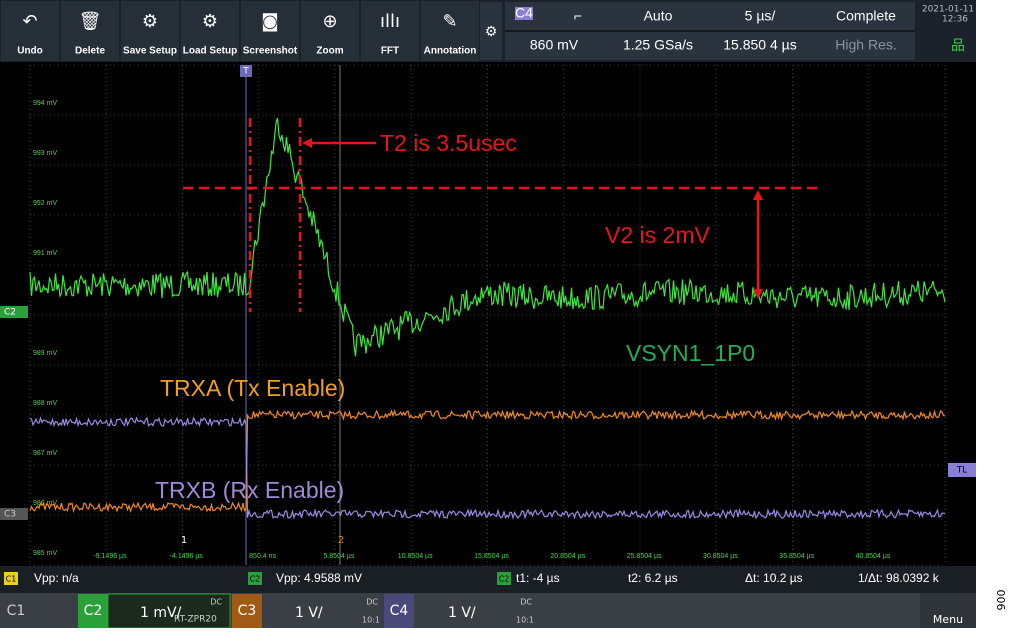 This screenshot has height=632, width=1024. I want to click on status-channel: C4, so click(524, 13).